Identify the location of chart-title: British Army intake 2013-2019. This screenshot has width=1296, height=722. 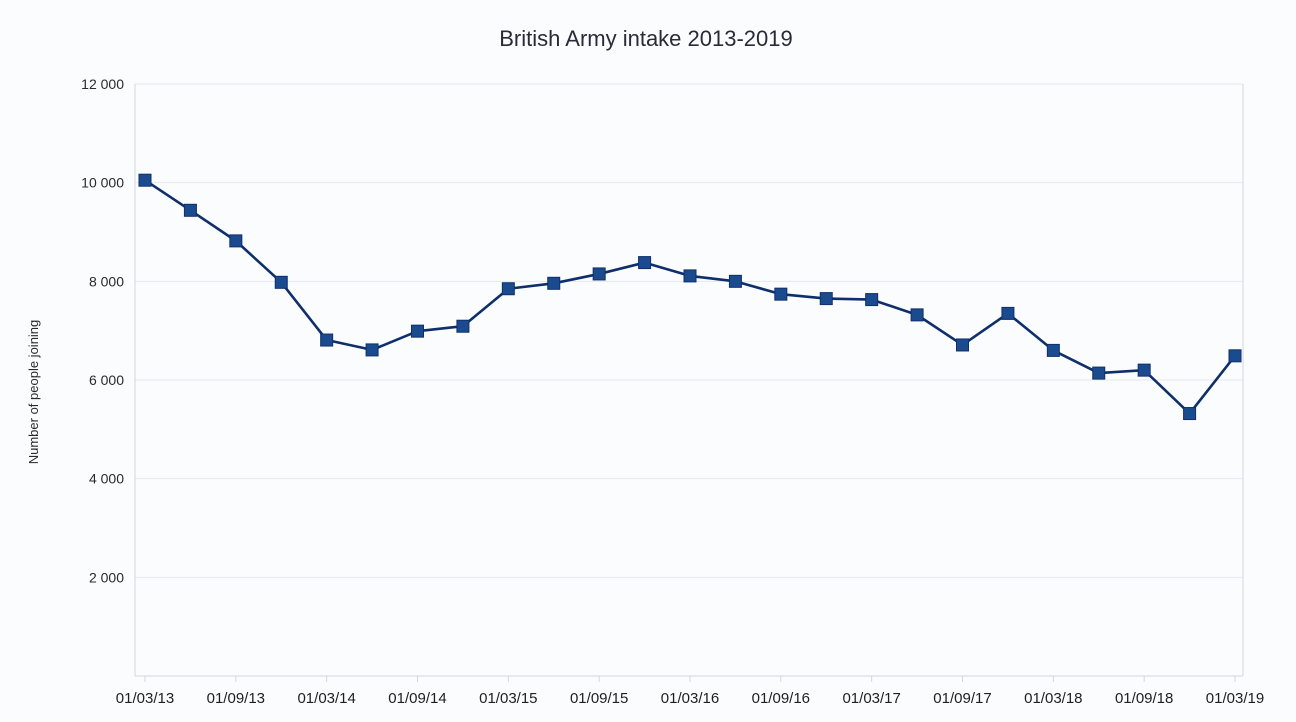
(646, 38).